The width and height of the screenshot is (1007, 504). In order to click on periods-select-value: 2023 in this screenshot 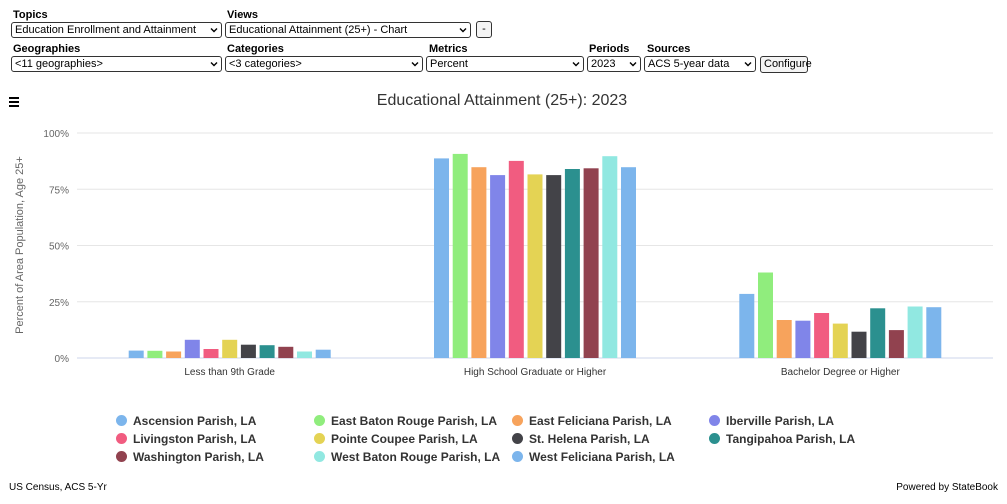, I will do `click(603, 64)`.